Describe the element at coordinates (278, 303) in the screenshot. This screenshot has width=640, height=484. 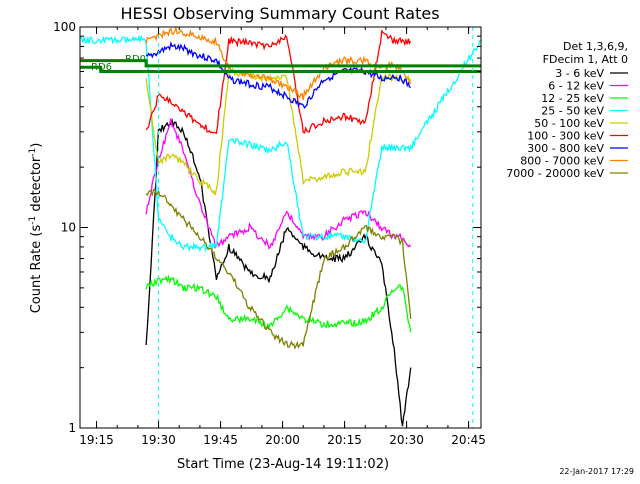
I see `series-line-12-25-kev` at that location.